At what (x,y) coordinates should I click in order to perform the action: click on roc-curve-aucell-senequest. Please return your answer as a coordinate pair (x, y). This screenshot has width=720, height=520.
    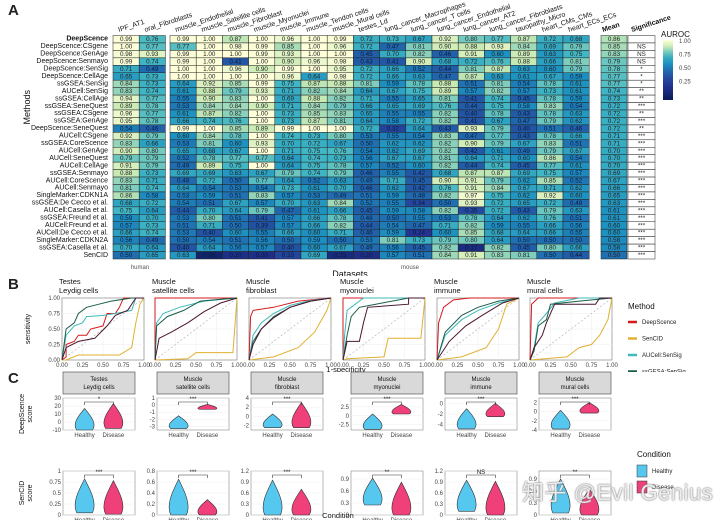
    Looking at the image, I should click on (290, 329).